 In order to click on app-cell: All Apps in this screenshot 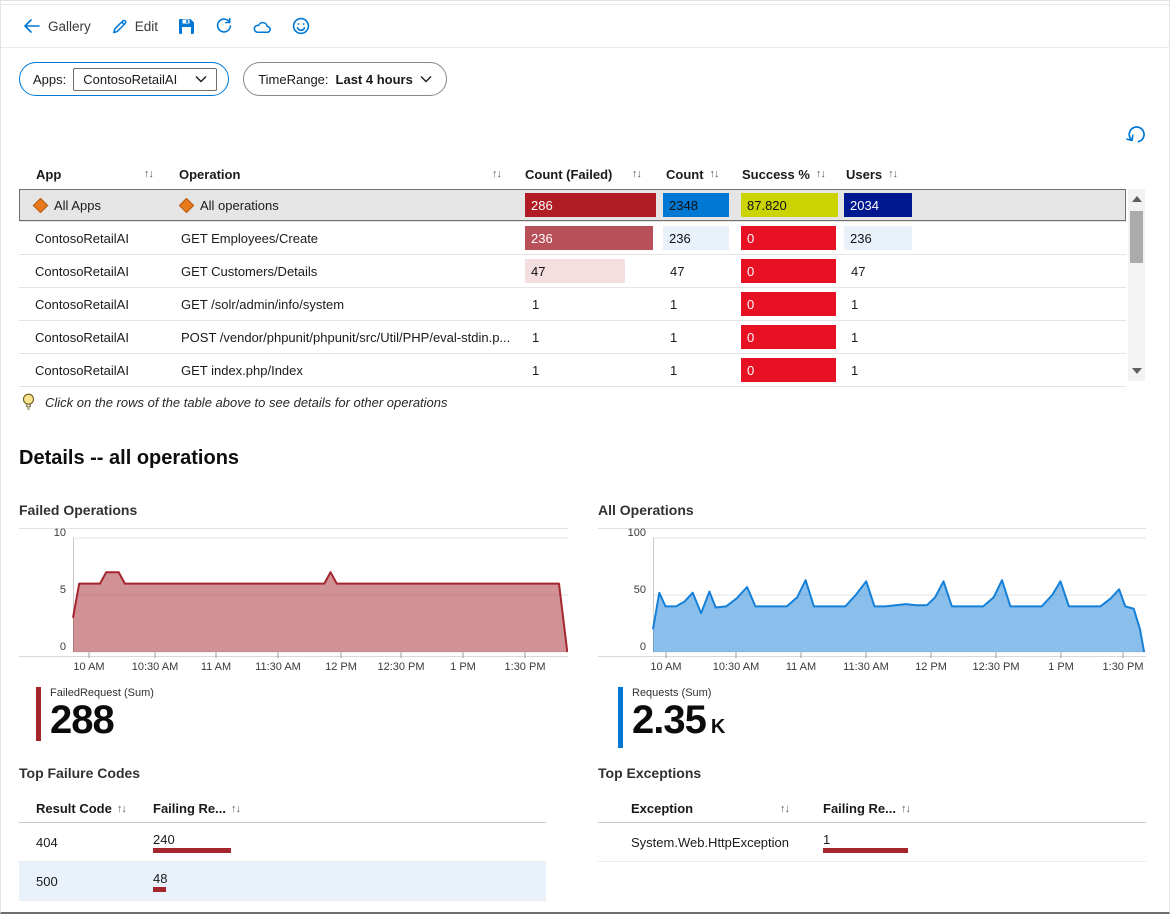, I will do `click(77, 205)`.